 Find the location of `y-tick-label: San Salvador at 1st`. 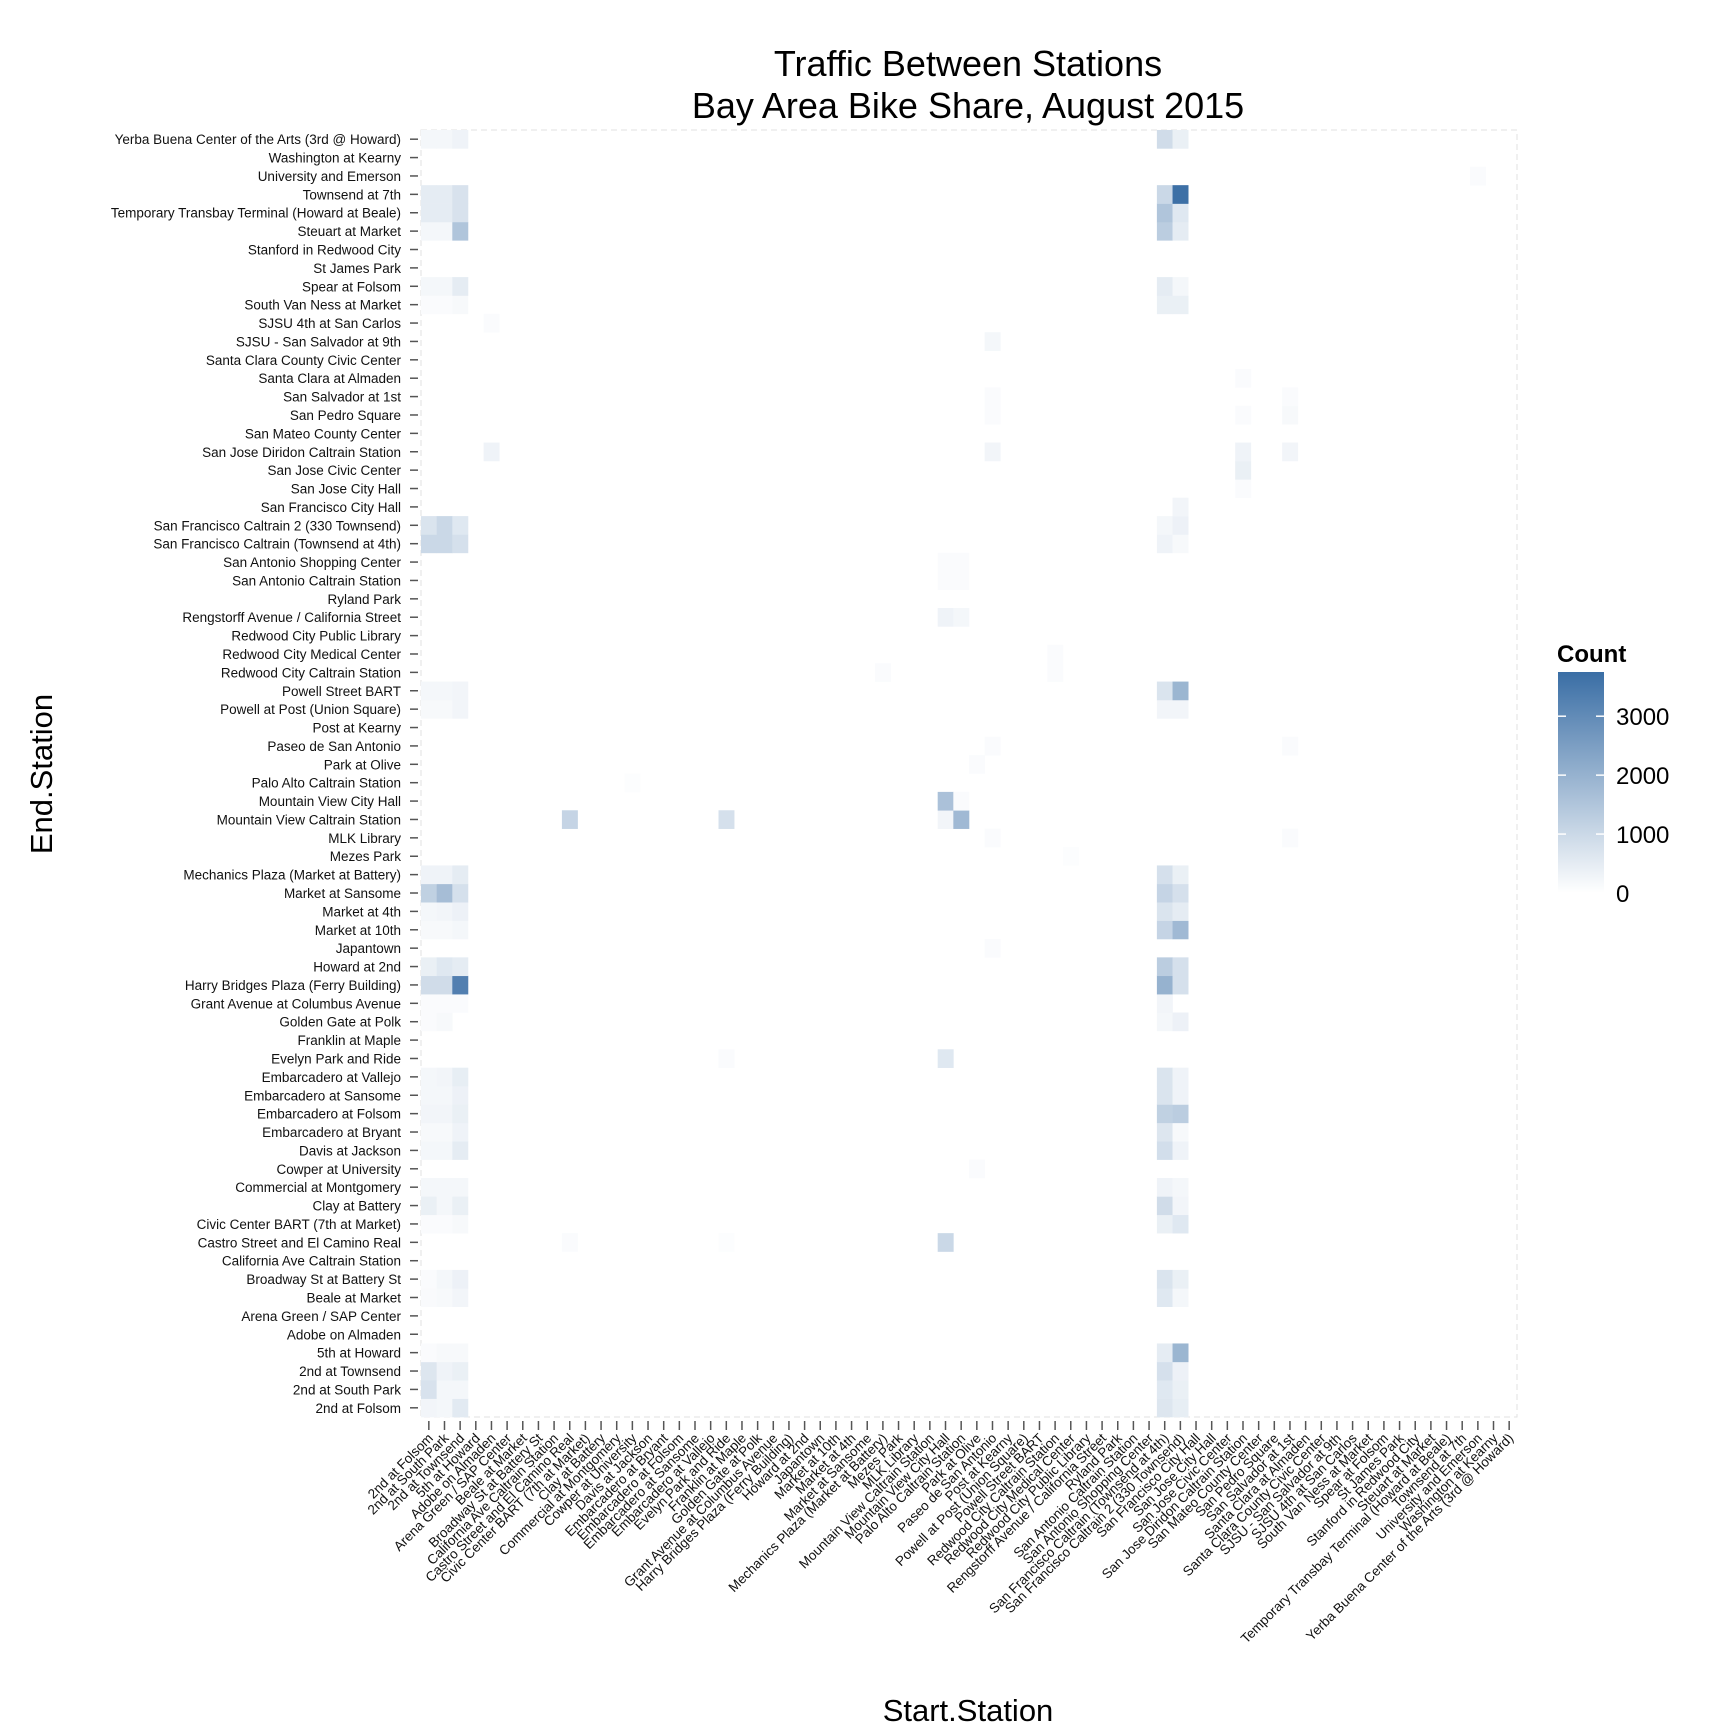

y-tick-label: San Salvador at 1st is located at coordinates (342, 397).